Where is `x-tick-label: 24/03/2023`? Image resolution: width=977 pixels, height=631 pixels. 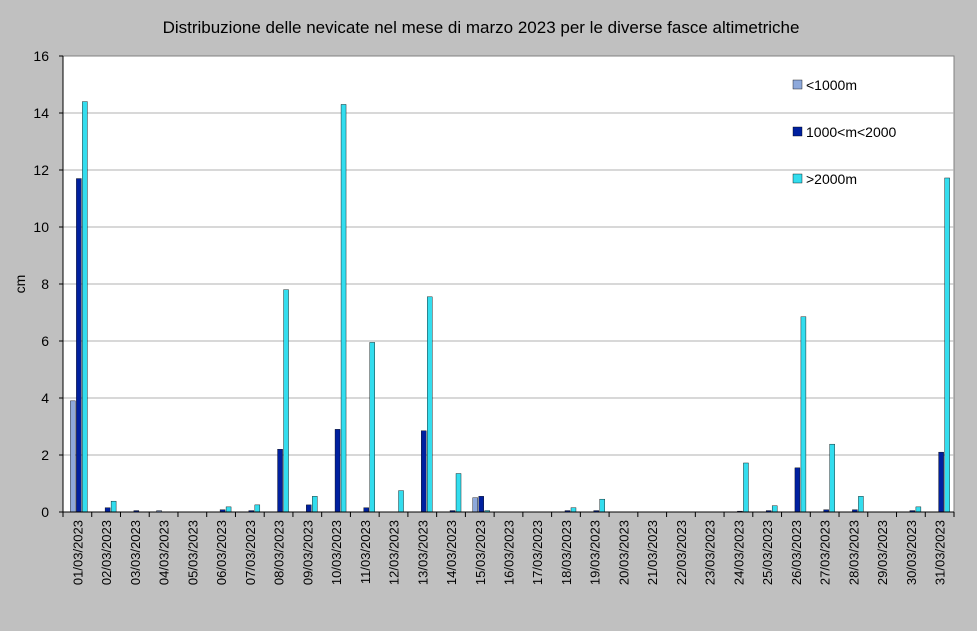 x-tick-label: 24/03/2023 is located at coordinates (738, 552).